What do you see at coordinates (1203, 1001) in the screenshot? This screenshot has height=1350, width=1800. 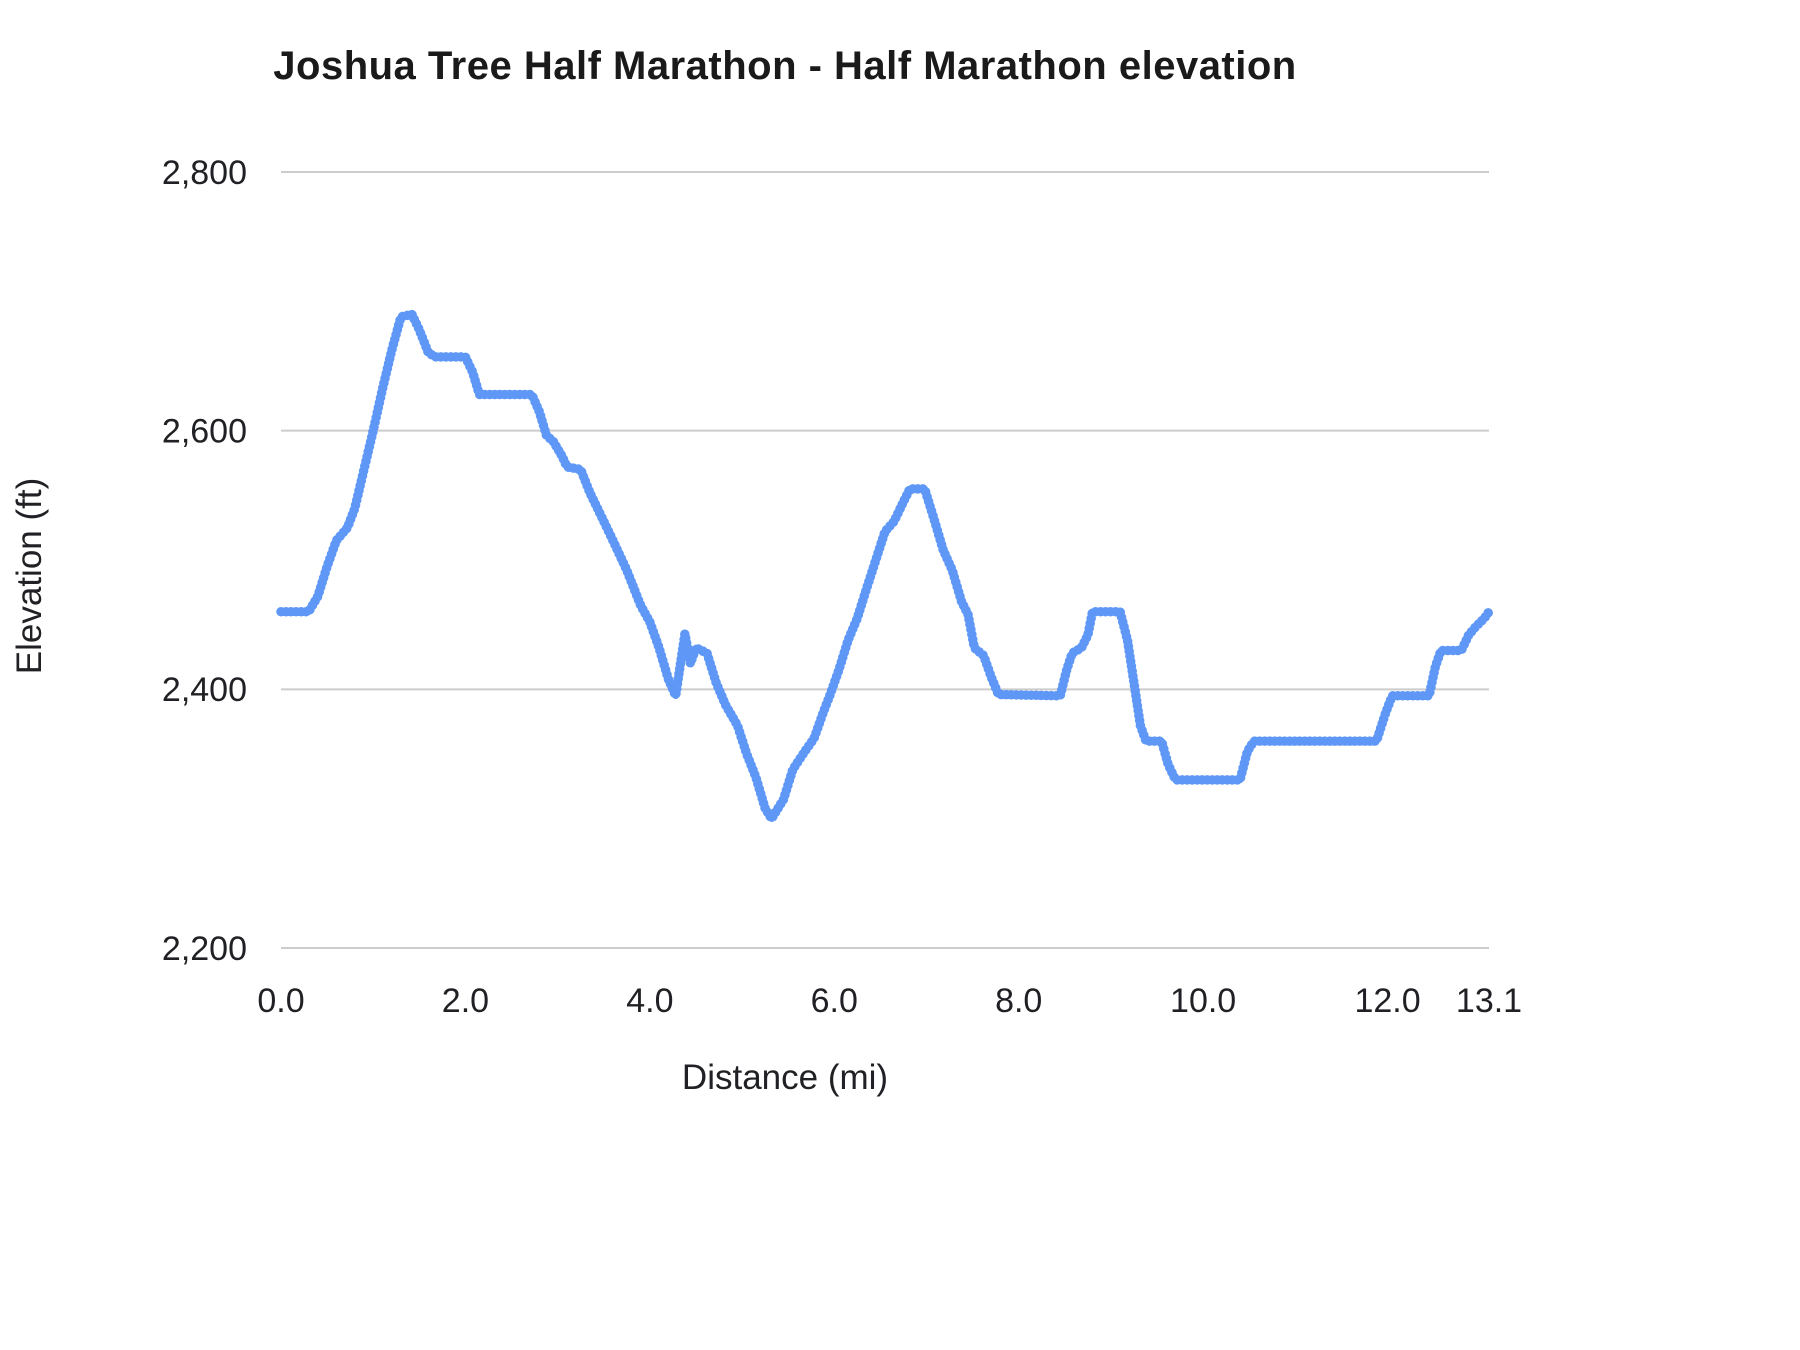 I see `x-tick-label: 10.0` at bounding box center [1203, 1001].